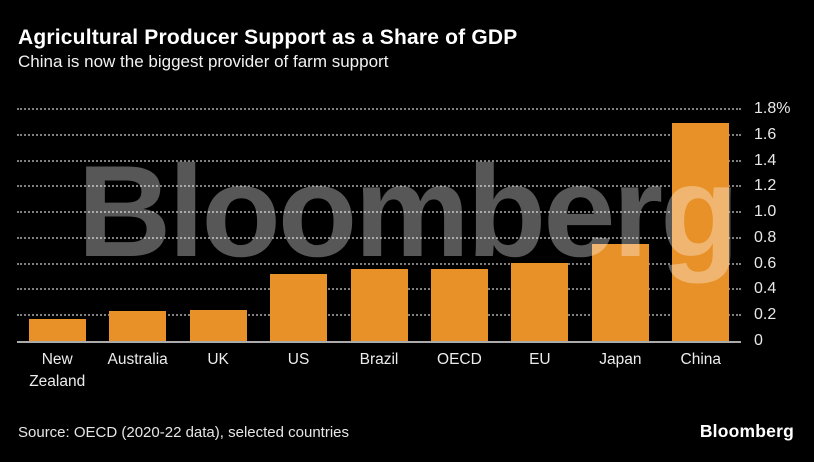 Image resolution: width=814 pixels, height=462 pixels. Describe the element at coordinates (746, 431) in the screenshot. I see `bloomberg-logo: Bloomberg` at that location.